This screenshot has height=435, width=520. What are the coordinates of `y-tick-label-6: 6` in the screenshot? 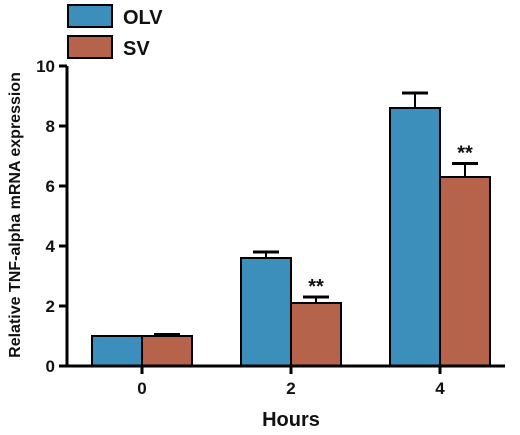 It's located at (50, 186).